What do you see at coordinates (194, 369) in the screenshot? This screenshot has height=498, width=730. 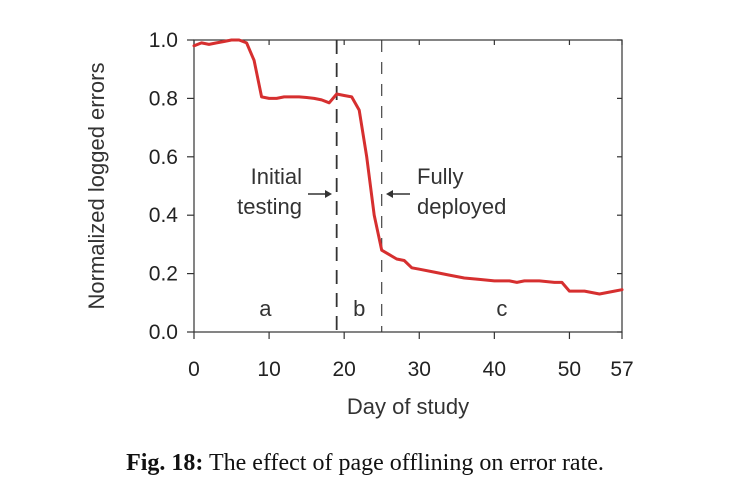 I see `x-tick-label: 0` at bounding box center [194, 369].